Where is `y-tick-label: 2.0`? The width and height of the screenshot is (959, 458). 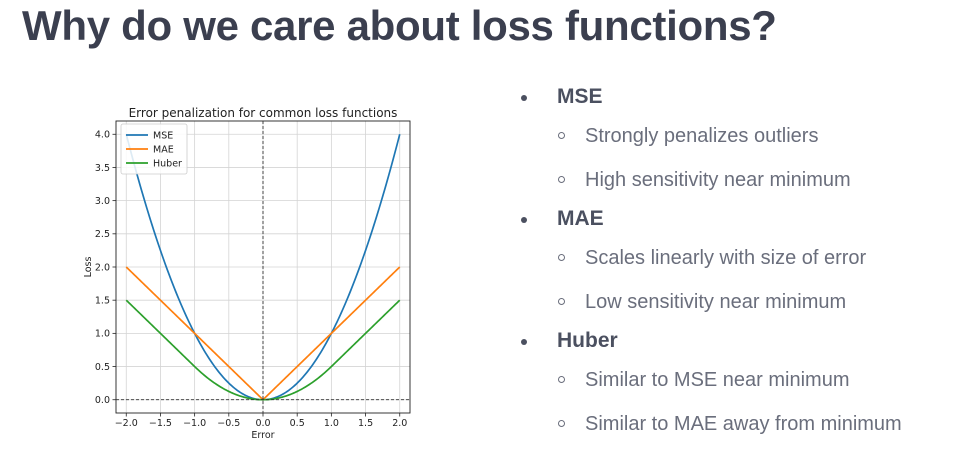 y-tick-label: 2.0 is located at coordinates (102, 267).